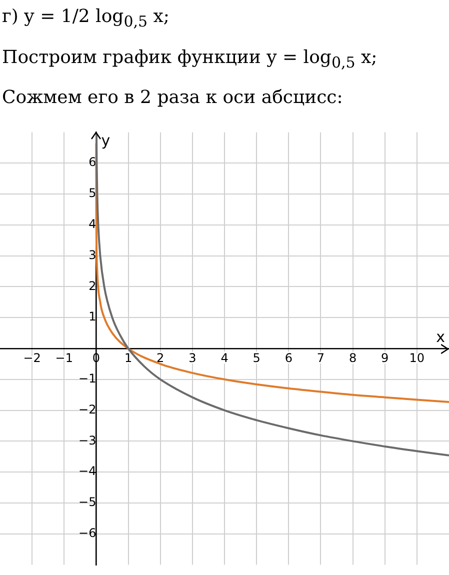 This screenshot has height=575, width=449. Describe the element at coordinates (128, 357) in the screenshot. I see `x-tick-label: 1` at that location.